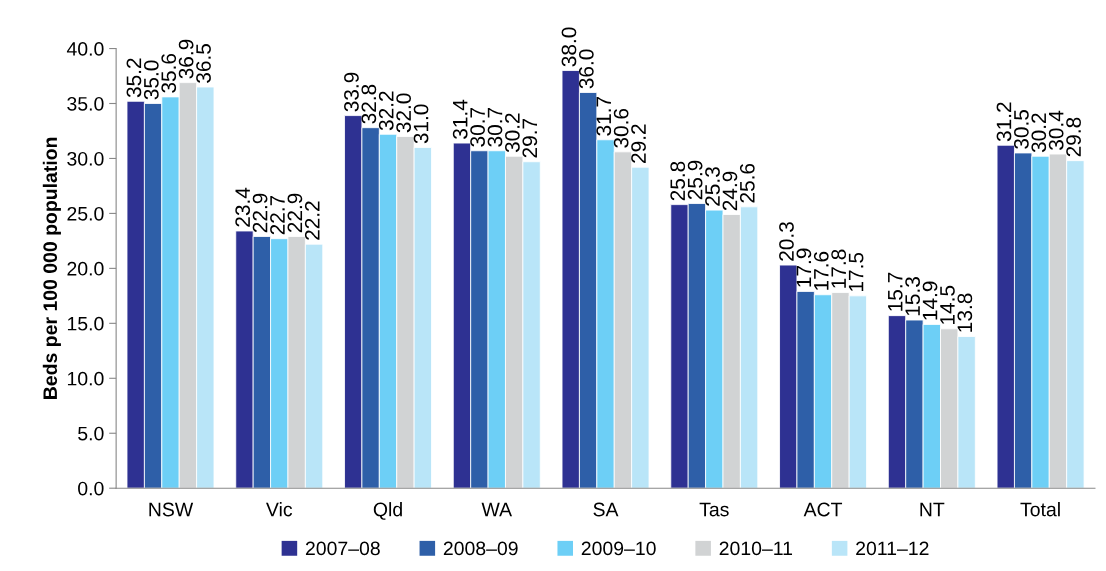 This screenshot has width=1106, height=571. I want to click on data-label: 25.6, so click(747, 183).